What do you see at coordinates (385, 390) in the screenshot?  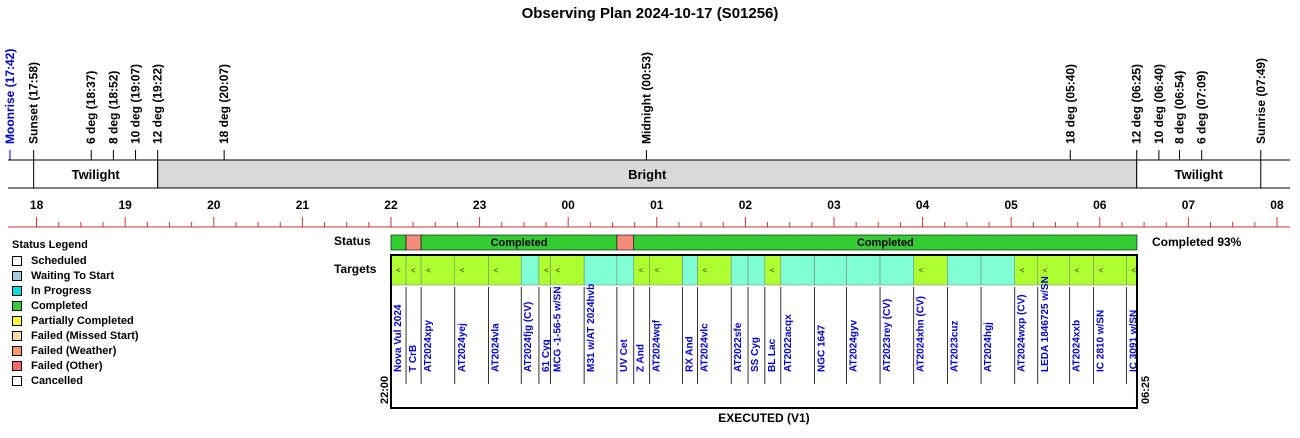 I see `time-start-label: 22:00` at bounding box center [385, 390].